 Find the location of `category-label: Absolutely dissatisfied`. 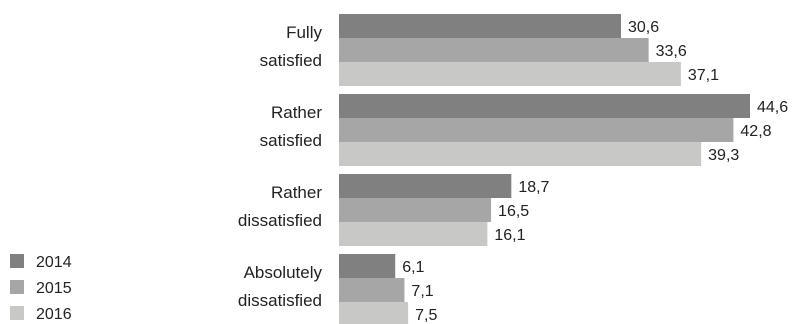

category-label: Absolutely dissatisfied is located at coordinates (280, 286).